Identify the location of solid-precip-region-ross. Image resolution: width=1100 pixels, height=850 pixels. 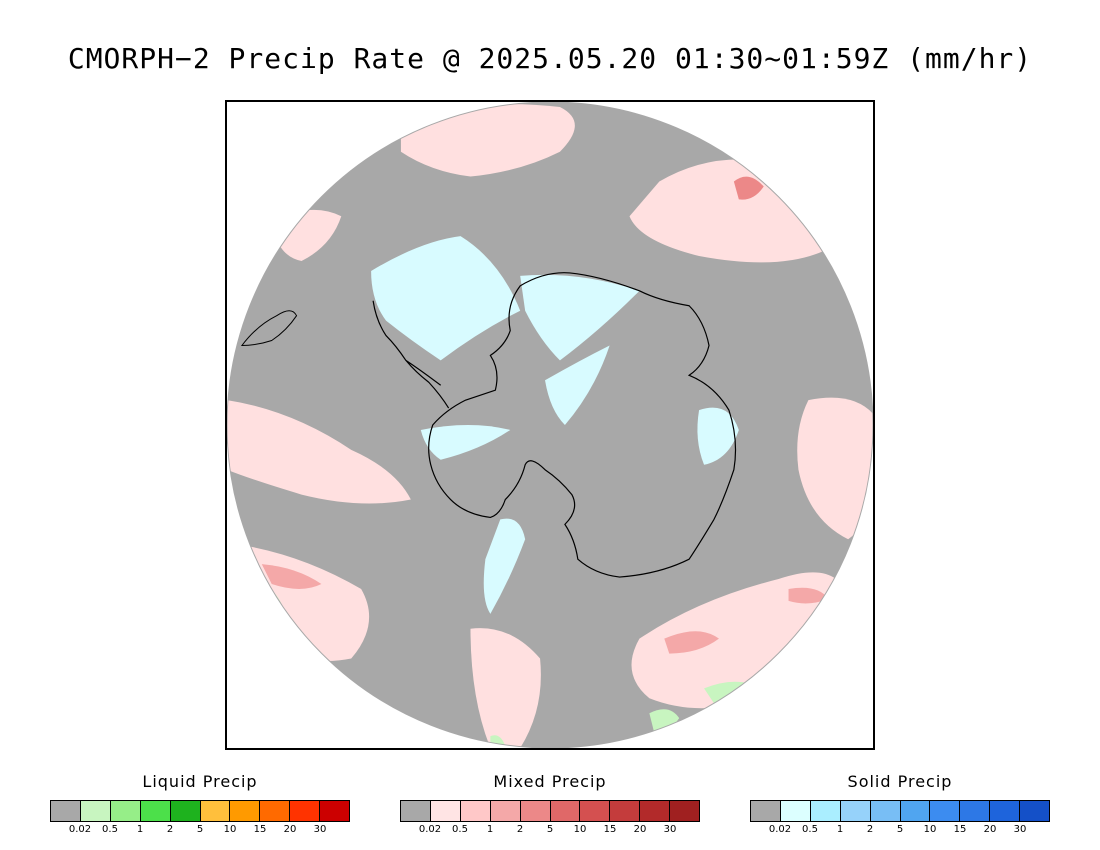
(465, 442).